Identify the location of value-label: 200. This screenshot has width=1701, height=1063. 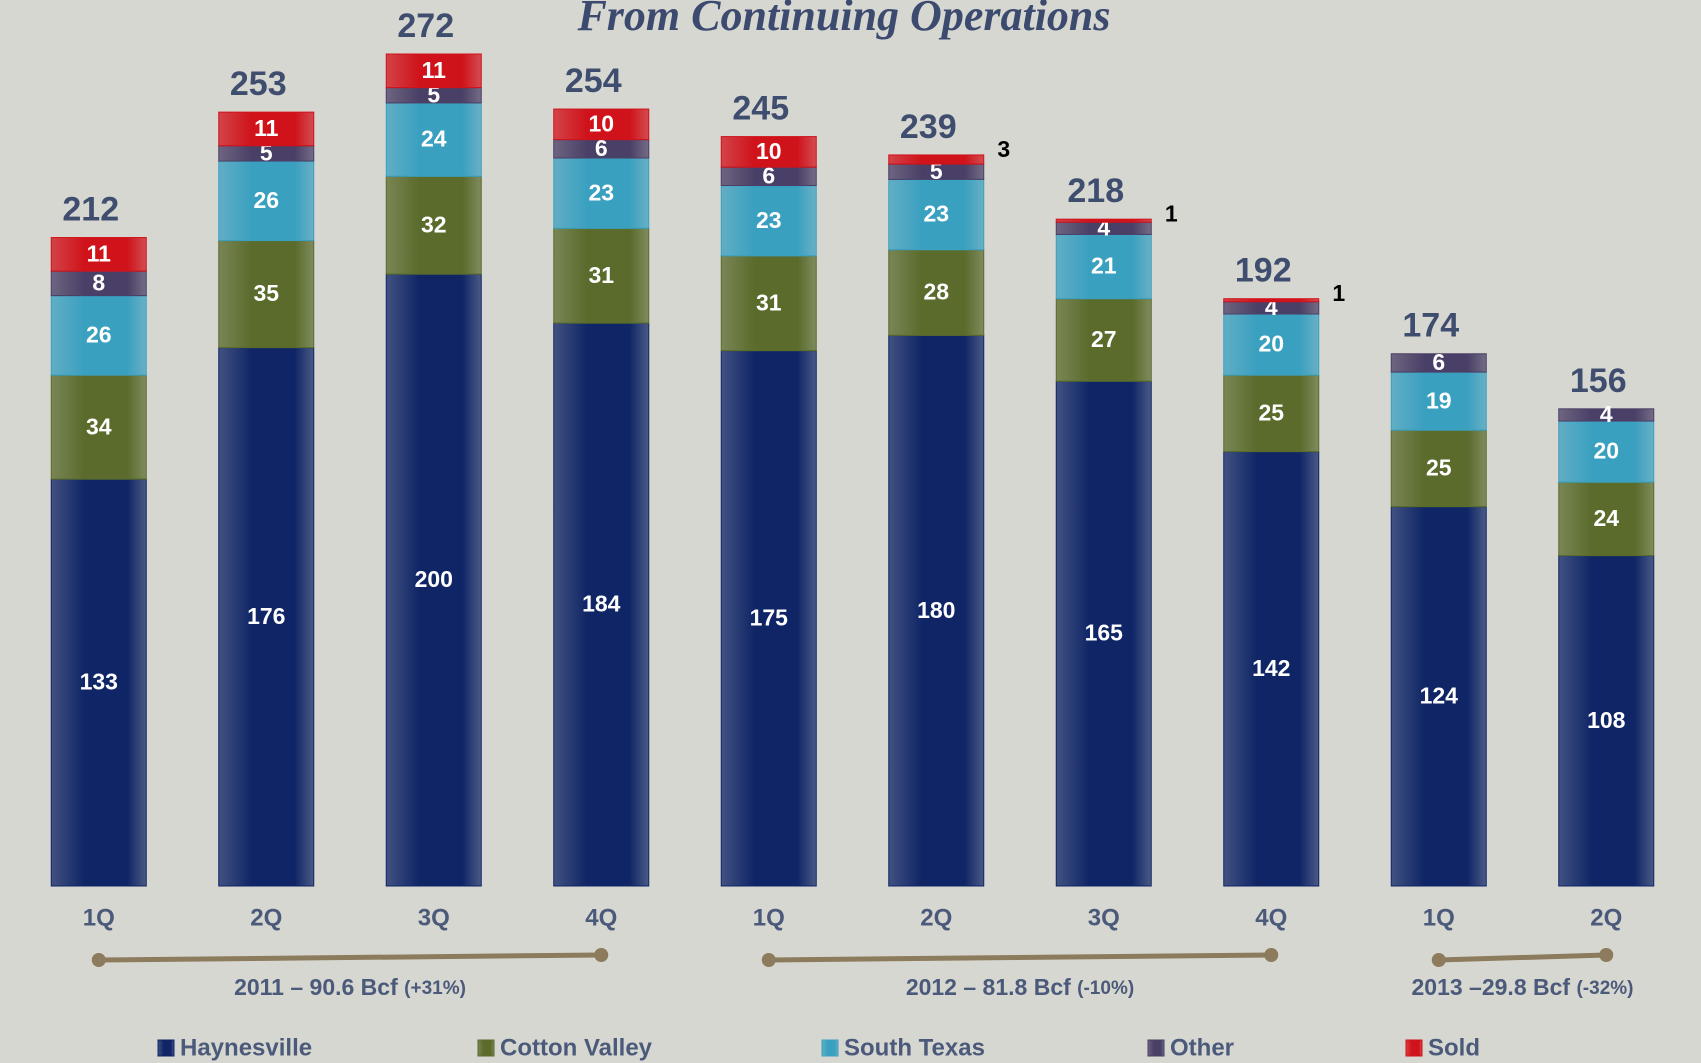
(434, 579).